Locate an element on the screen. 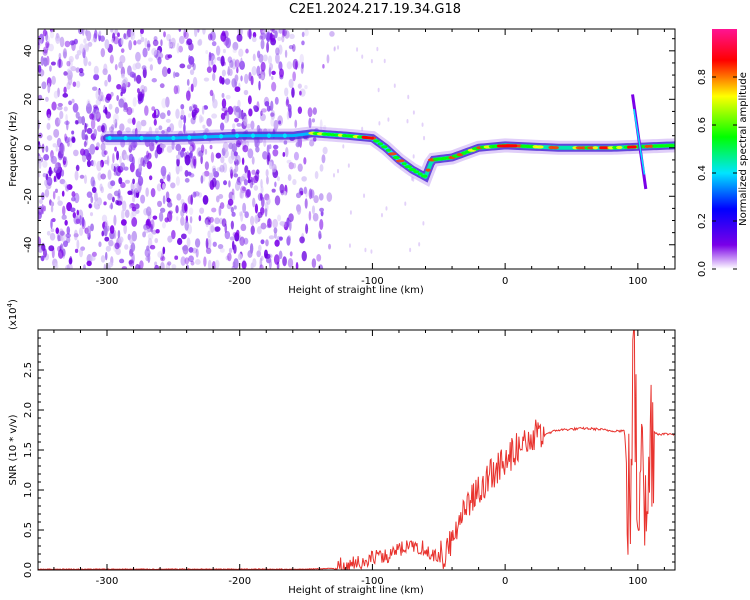 The height and width of the screenshot is (600, 750). heatmap-ridge-blob is located at coordinates (205, 137).